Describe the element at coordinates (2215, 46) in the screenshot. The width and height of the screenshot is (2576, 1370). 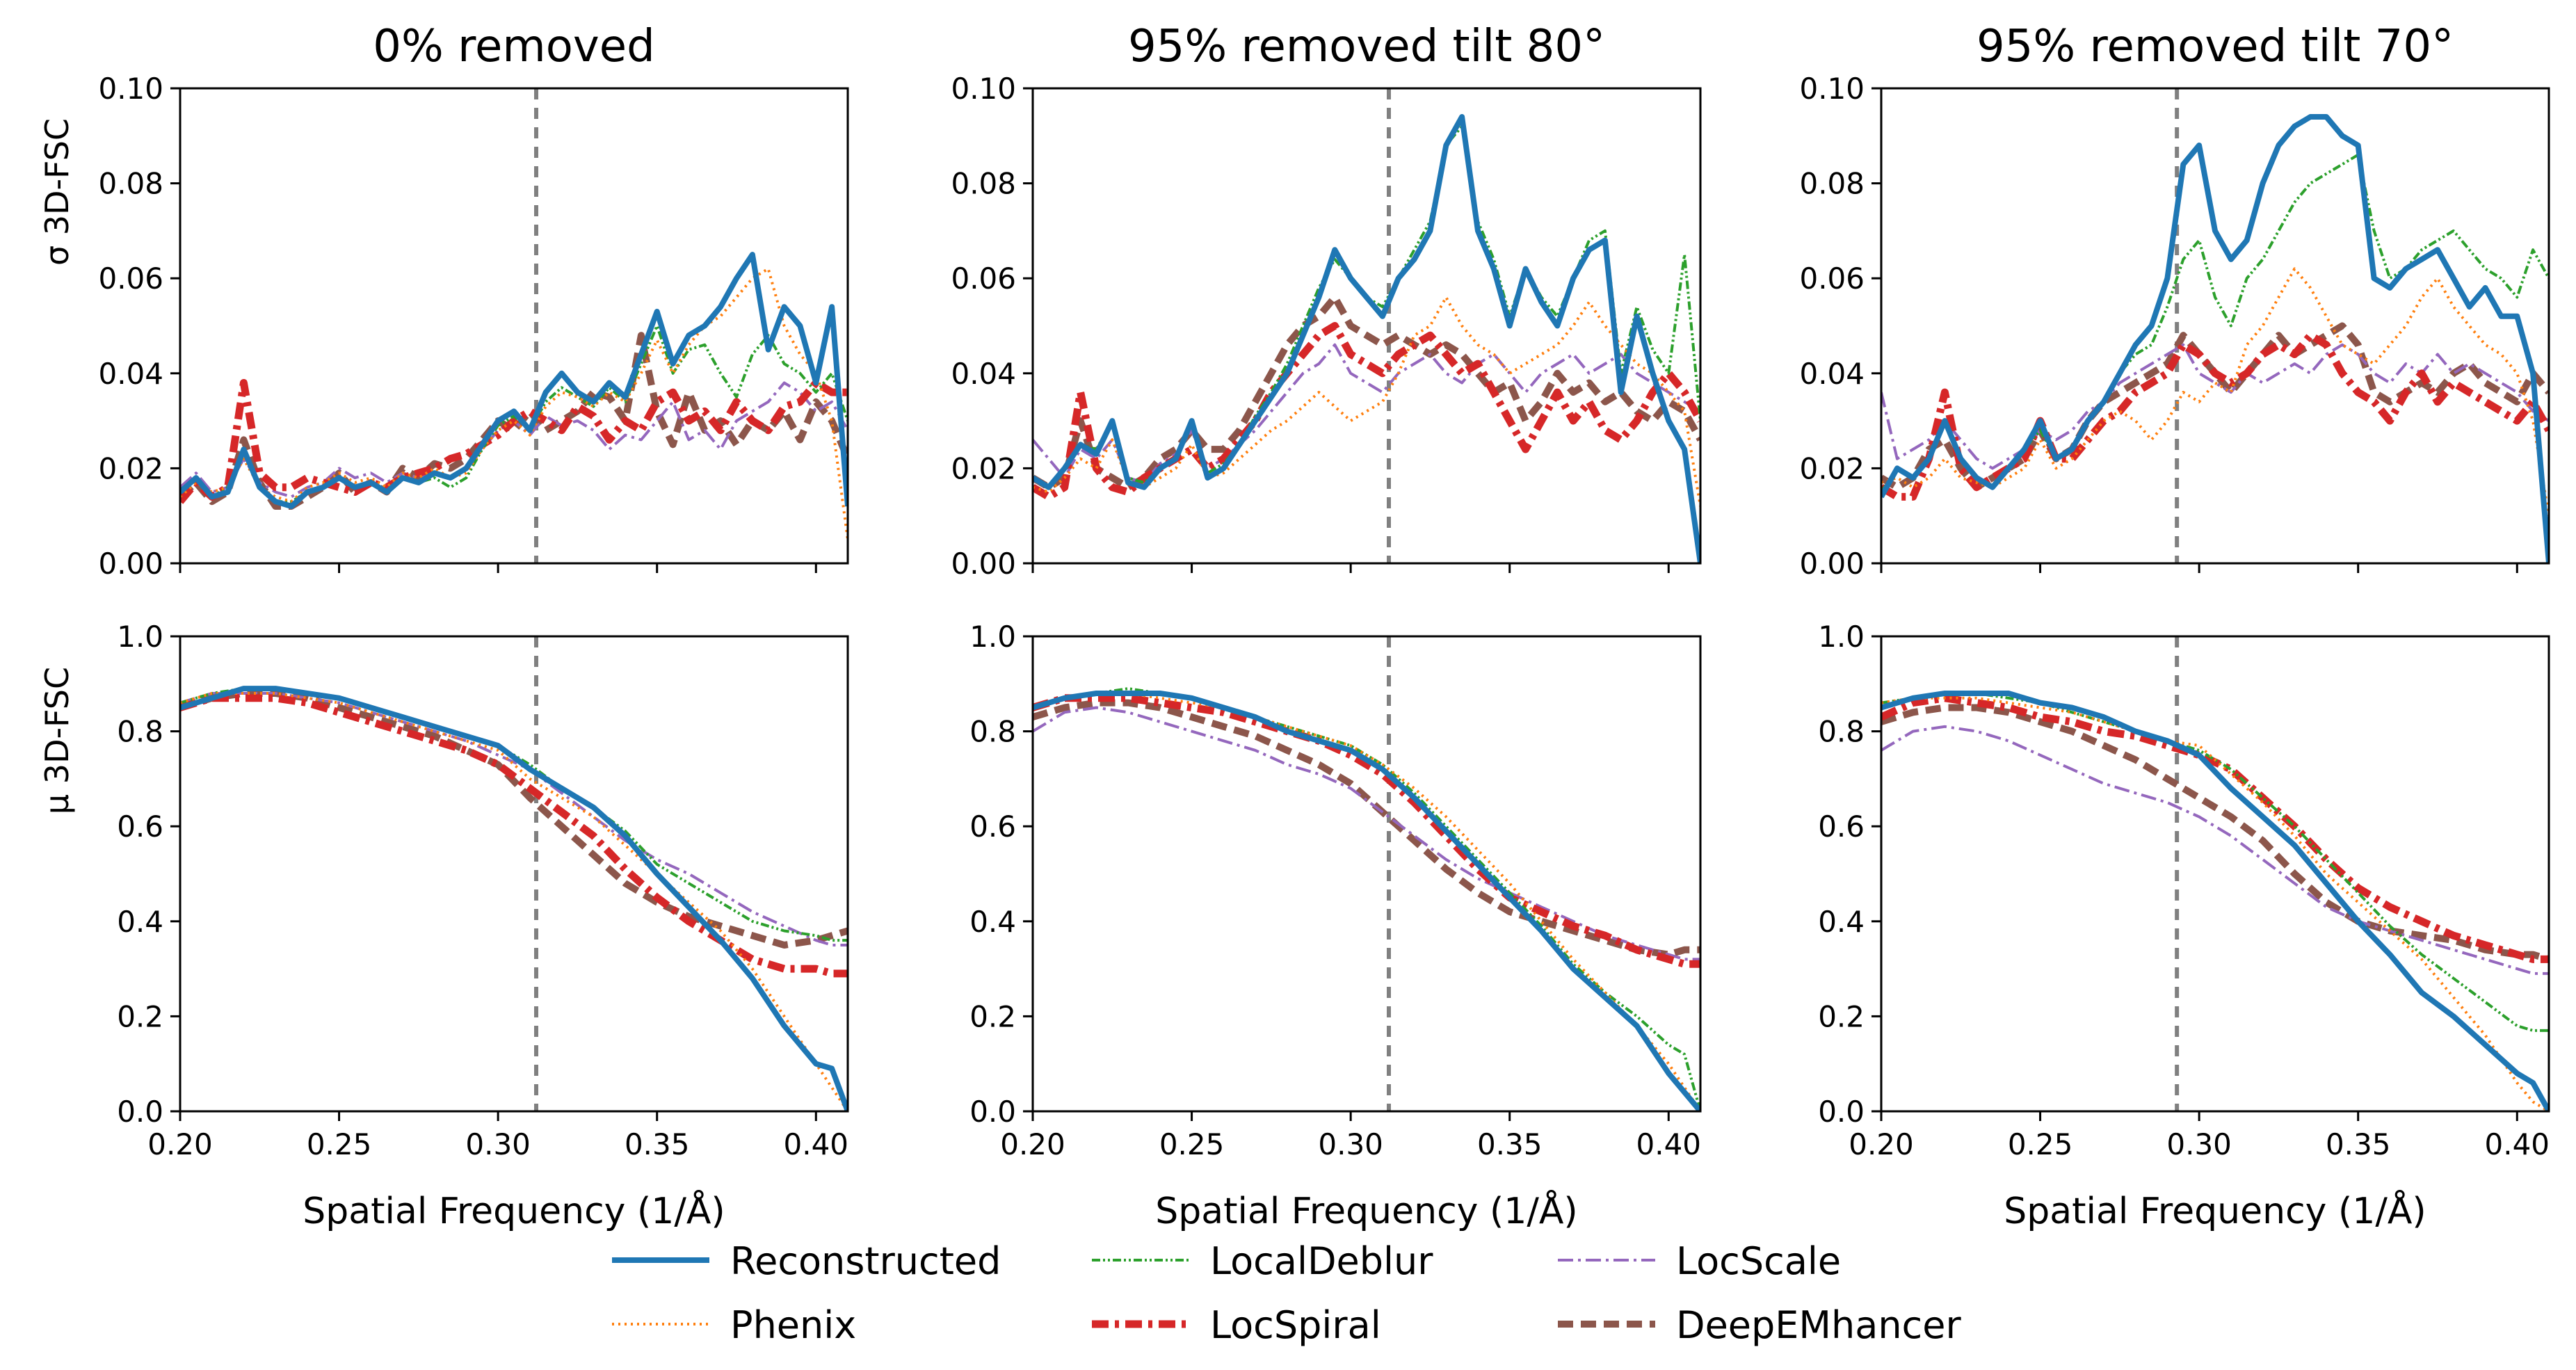
I see `panel-title-2: 95% removed tilt 70°` at that location.